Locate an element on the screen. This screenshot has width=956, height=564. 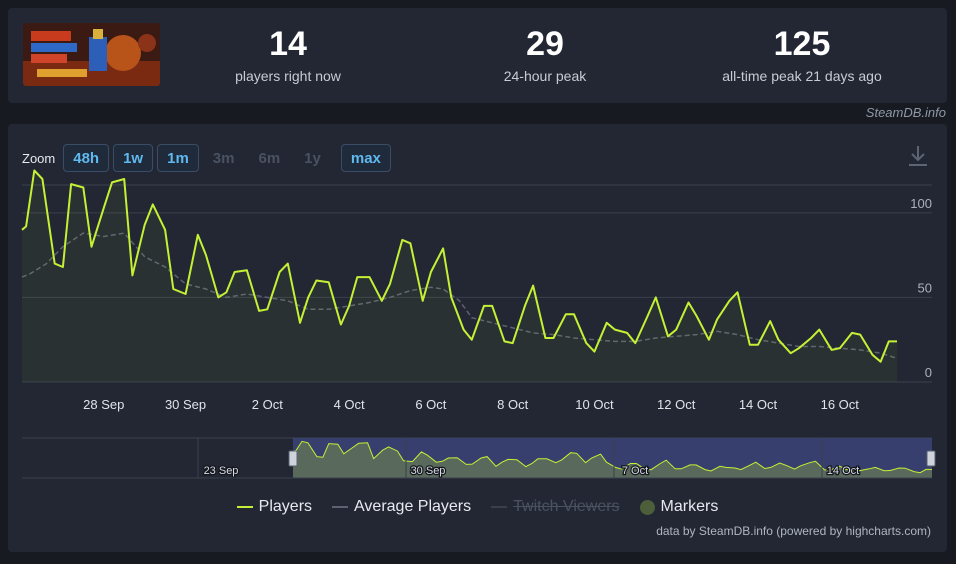
navigator-label: 23 Sep is located at coordinates (221, 471).